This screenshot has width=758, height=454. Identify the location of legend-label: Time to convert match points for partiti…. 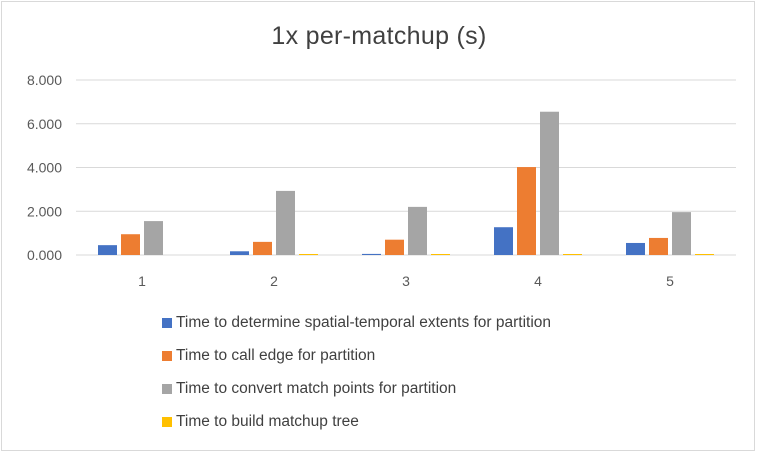
(316, 388).